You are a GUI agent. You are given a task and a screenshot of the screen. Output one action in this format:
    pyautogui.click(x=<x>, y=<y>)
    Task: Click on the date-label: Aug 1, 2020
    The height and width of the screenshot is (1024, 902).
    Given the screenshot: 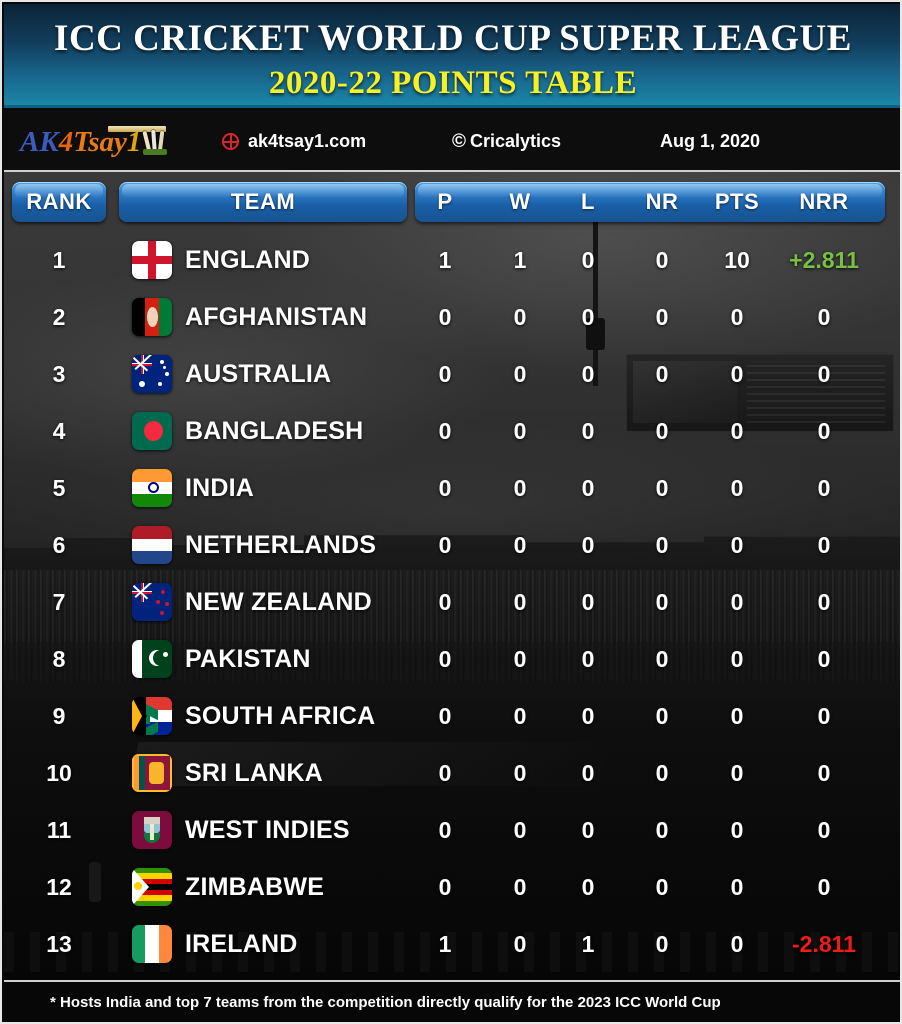 What is the action you would take?
    pyautogui.click(x=710, y=141)
    